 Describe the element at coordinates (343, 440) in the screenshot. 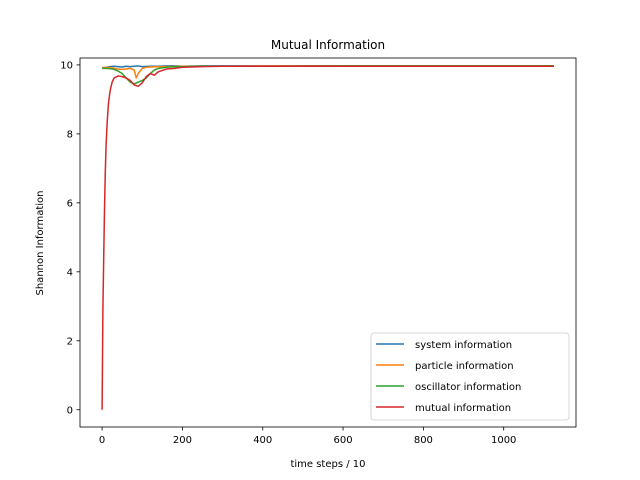

I see `x-tick-label: 600` at that location.